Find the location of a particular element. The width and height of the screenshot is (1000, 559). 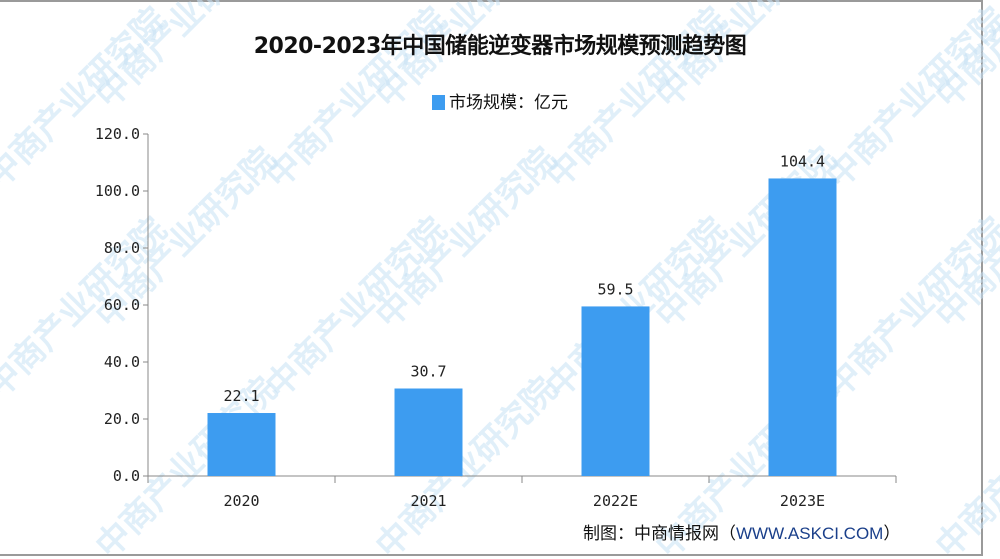

data-label: 59.5 is located at coordinates (615, 289).